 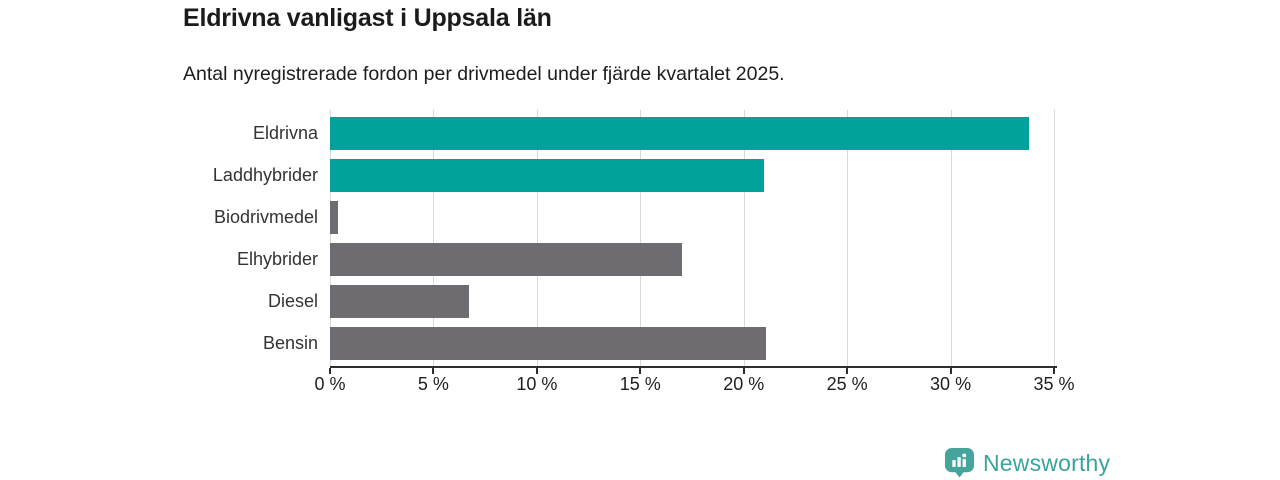 I want to click on x-tick-label-30: 30 %, so click(x=951, y=384).